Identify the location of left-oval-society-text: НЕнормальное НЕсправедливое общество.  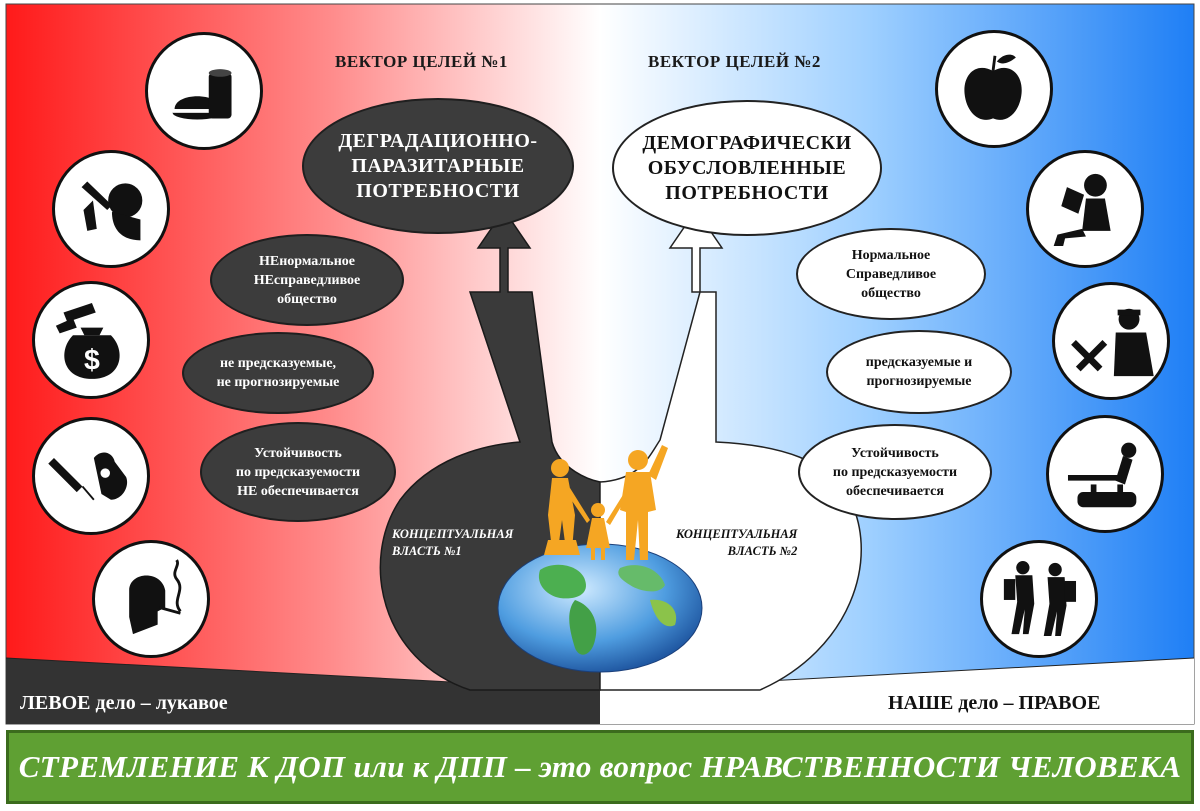
(307, 280).